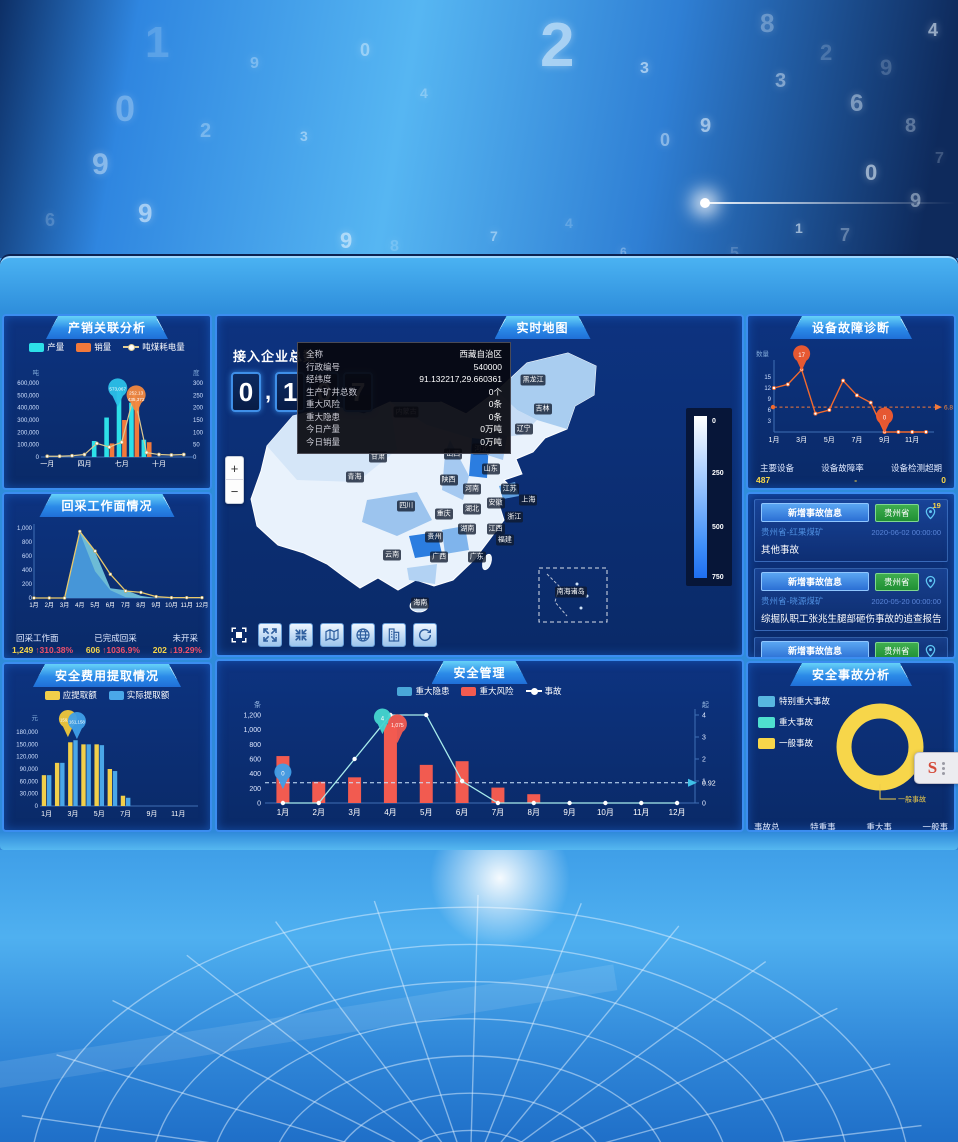 The height and width of the screenshot is (1142, 958). Describe the element at coordinates (46, 347) in the screenshot. I see `legend-item: 产量` at that location.